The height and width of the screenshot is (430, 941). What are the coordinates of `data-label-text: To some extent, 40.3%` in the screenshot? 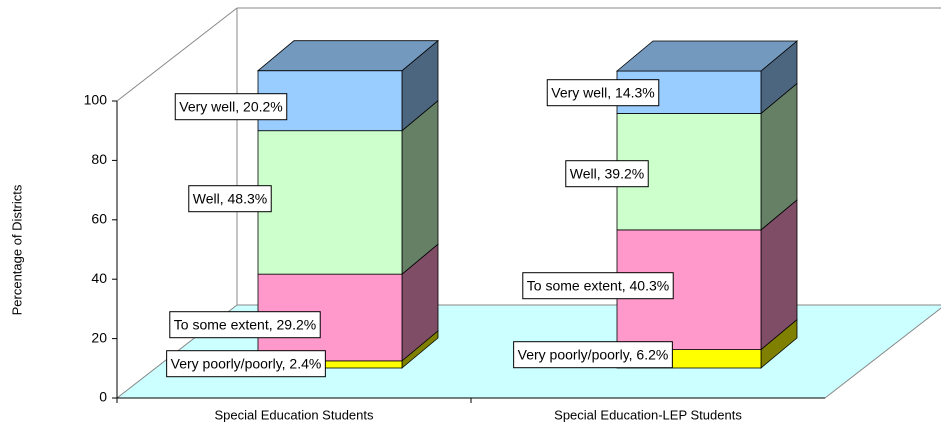 It's located at (598, 286).